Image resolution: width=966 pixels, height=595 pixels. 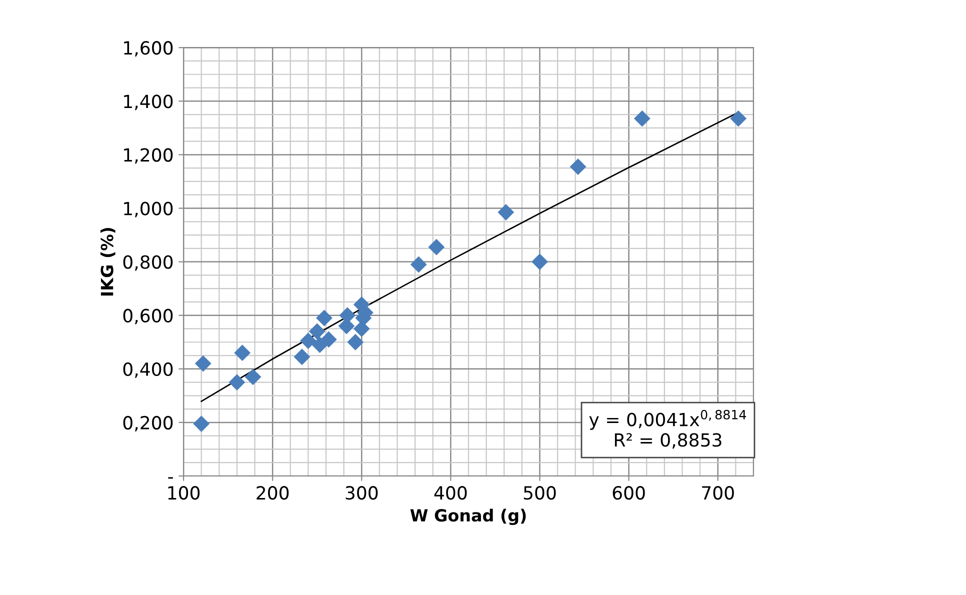 What do you see at coordinates (668, 441) in the screenshot?
I see `annotation: R² = 0,8853` at bounding box center [668, 441].